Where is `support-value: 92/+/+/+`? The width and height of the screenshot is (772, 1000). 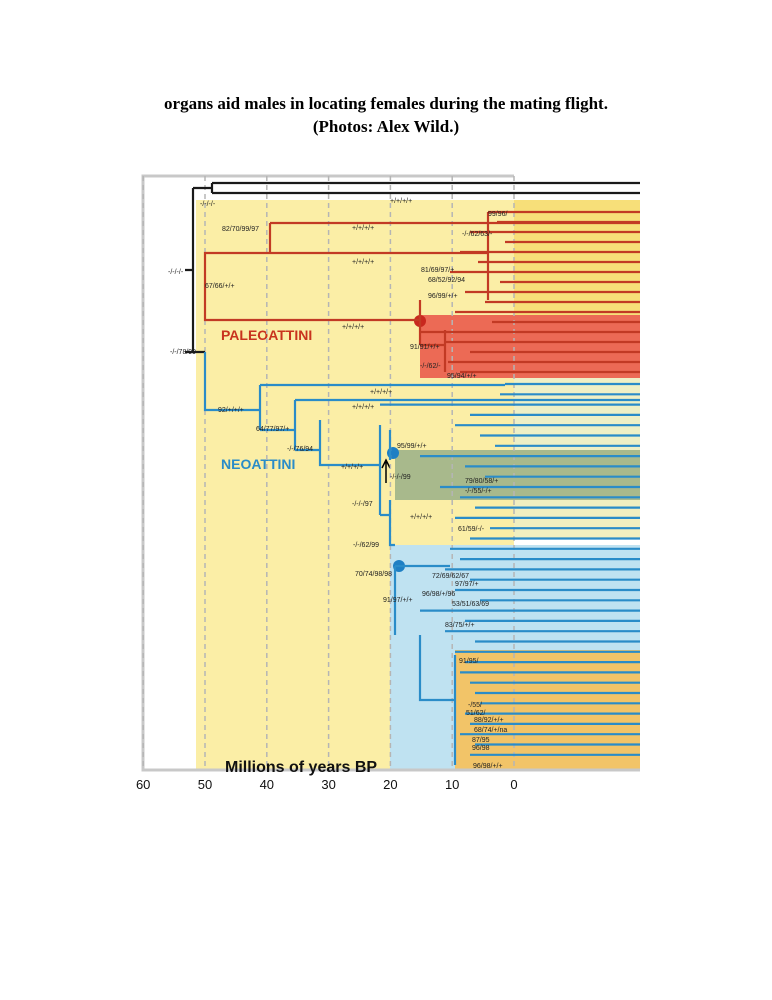
support-value: 92/+/+/+ is located at coordinates (231, 410).